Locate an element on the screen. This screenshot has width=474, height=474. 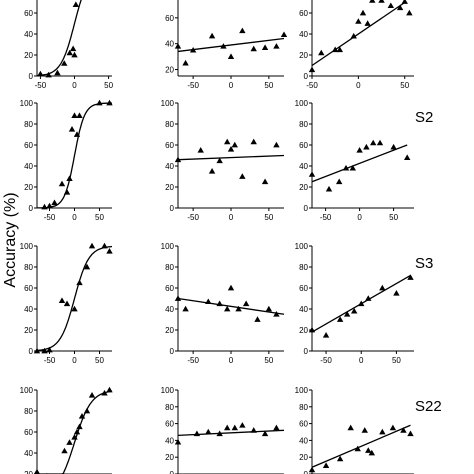
subplot-12: 0 20 40 60 80 100 is located at coordinates (354, 430).